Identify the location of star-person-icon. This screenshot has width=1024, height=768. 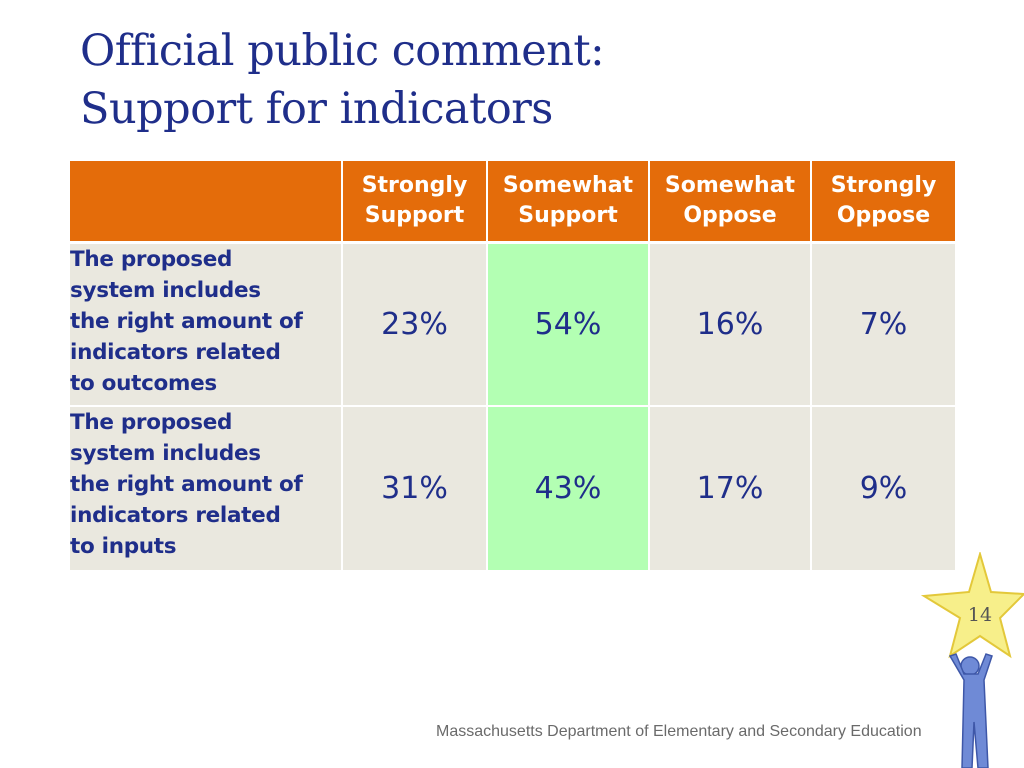
(972, 660).